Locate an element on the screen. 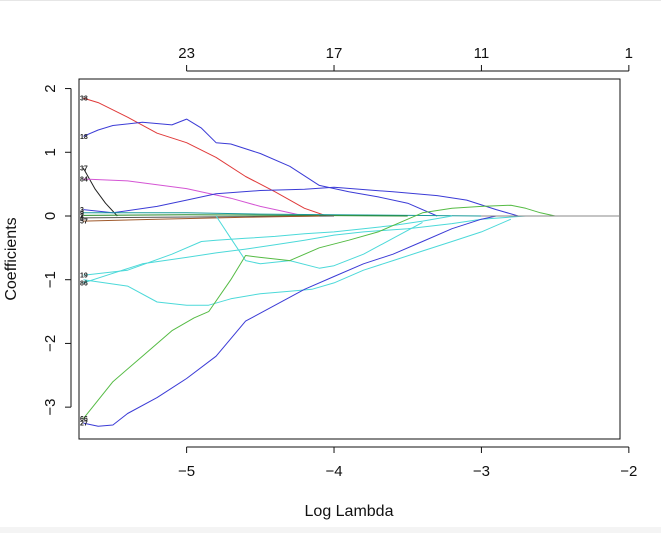 The height and width of the screenshot is (533, 661). y-axis: −3 −2 −1 0 1 2 is located at coordinates (57, 250).